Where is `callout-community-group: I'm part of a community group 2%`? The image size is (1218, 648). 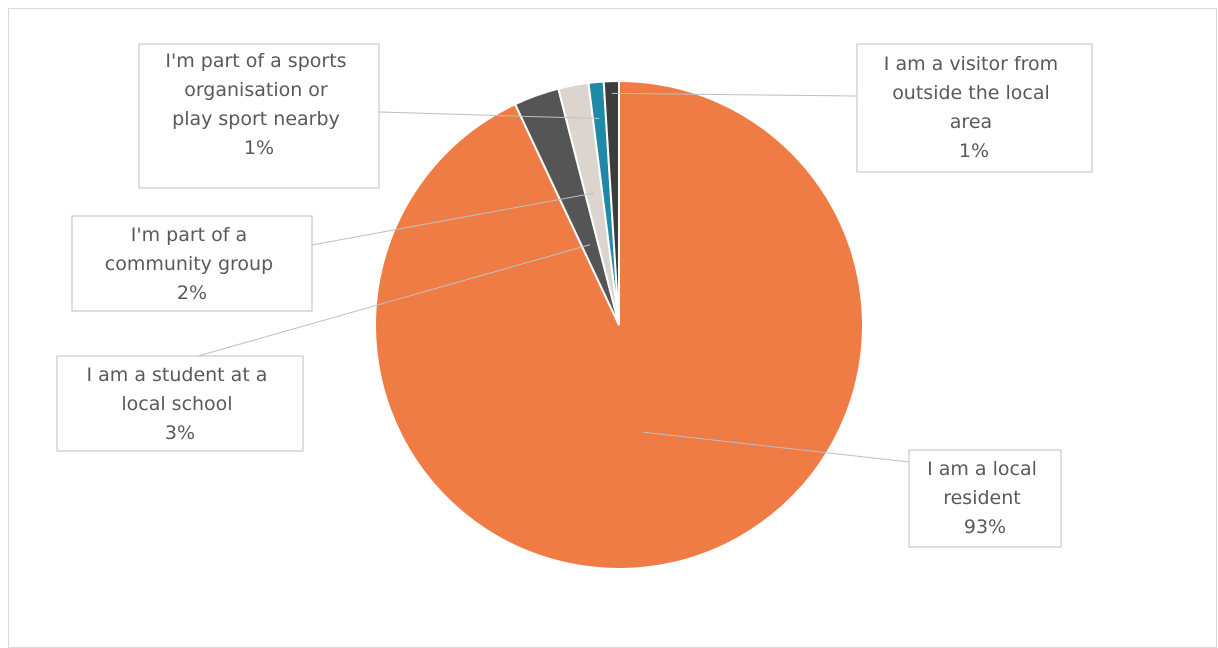
callout-community-group: I'm part of a community group 2% is located at coordinates (192, 263).